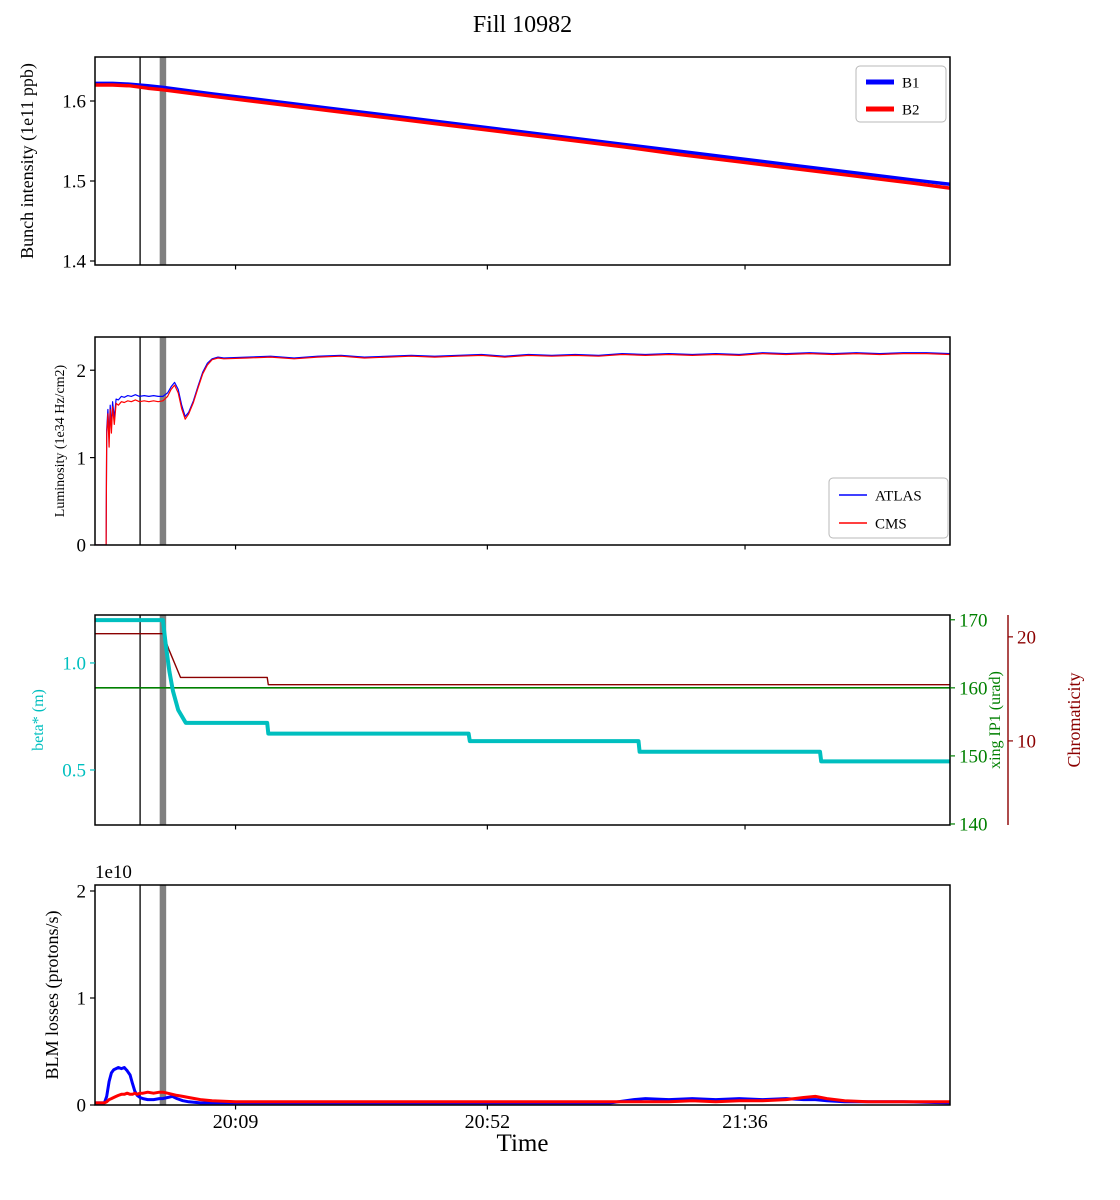  I want to click on y-tick-label-intensity: 1.4, so click(74, 262).